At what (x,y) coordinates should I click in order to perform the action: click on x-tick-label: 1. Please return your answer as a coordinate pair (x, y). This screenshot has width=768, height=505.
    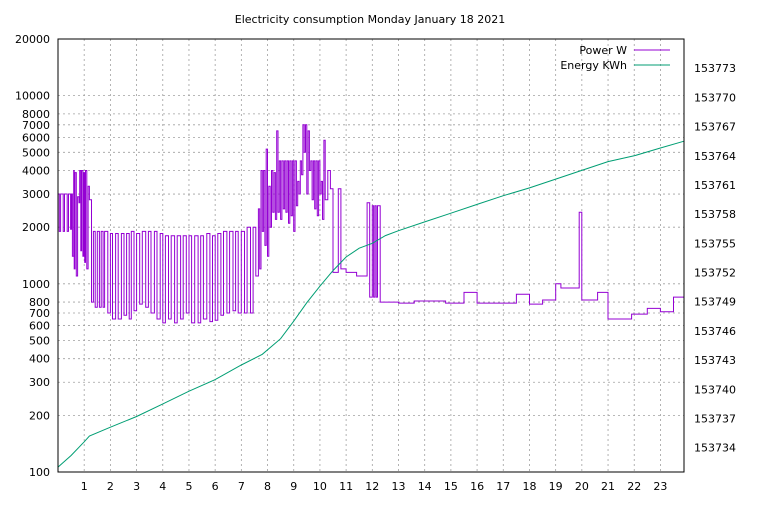
    Looking at the image, I should click on (84, 486).